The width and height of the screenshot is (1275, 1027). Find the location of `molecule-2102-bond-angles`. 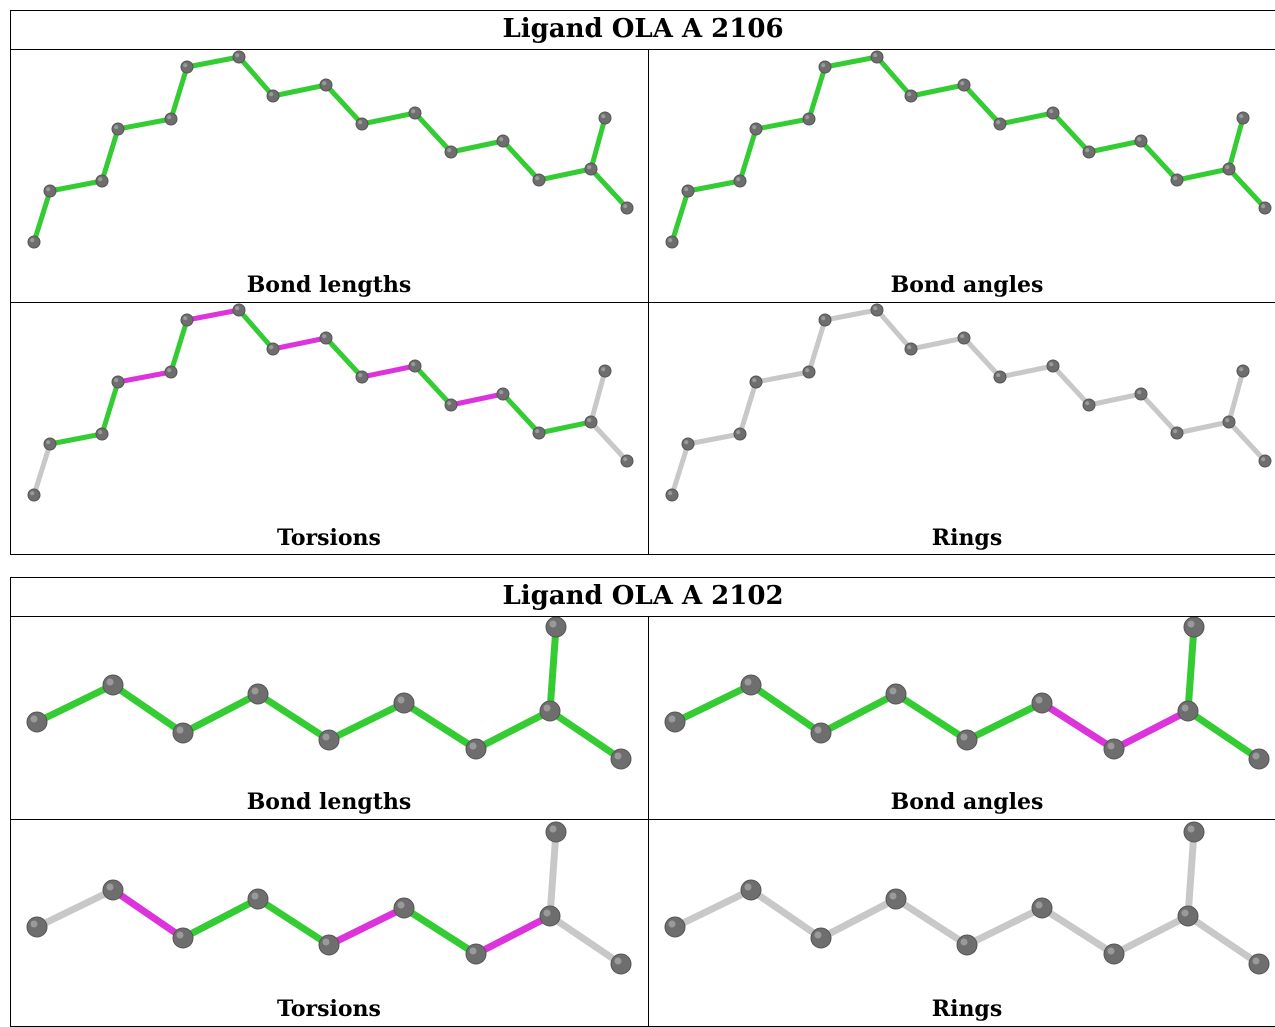

molecule-2102-bond-angles is located at coordinates (967, 693).